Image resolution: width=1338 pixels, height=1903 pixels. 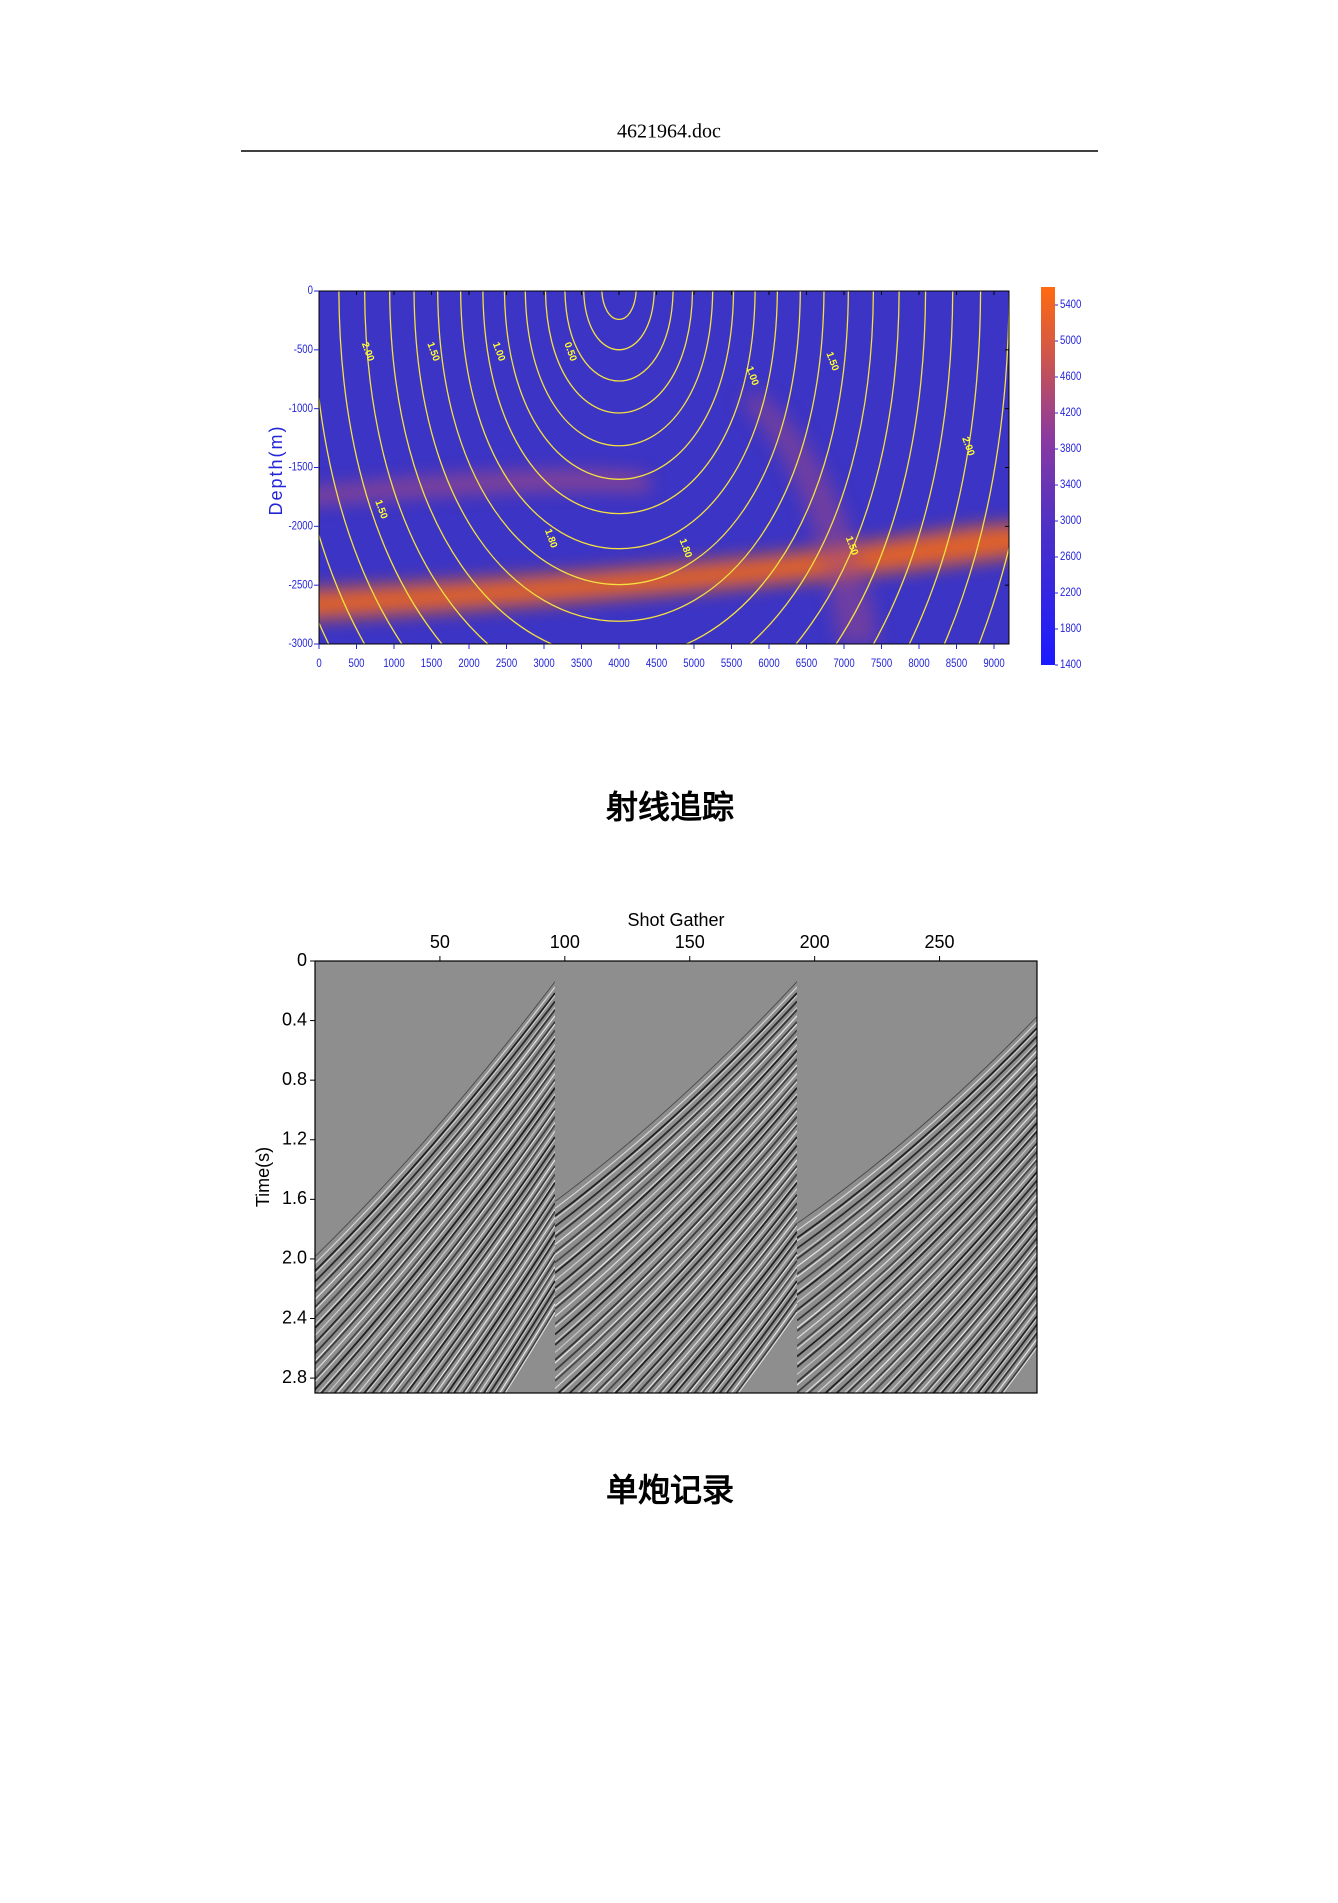 I want to click on x-tick-label: 200, so click(x=815, y=942).